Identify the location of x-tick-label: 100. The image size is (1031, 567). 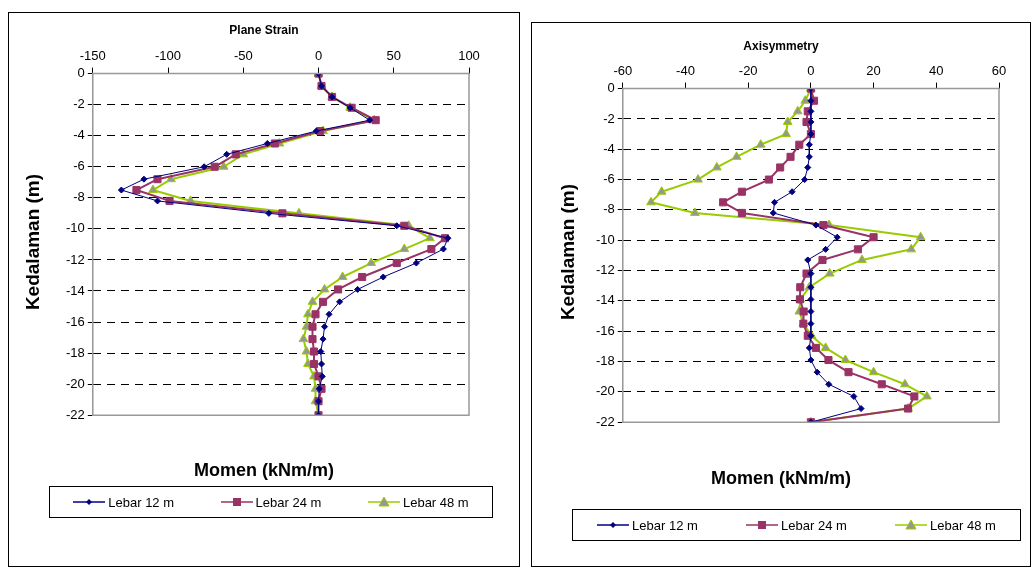
(469, 56).